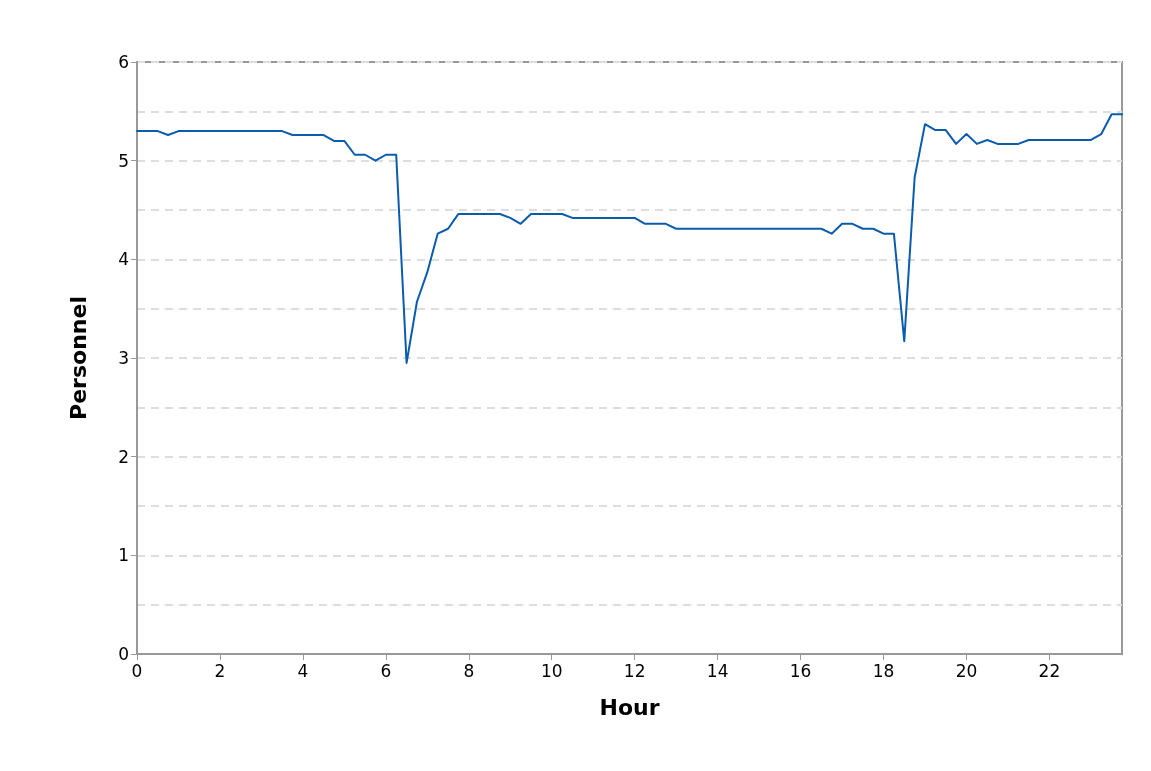 This screenshot has width=1151, height=771. What do you see at coordinates (1049, 670) in the screenshot?
I see `x-tick-label: 22` at bounding box center [1049, 670].